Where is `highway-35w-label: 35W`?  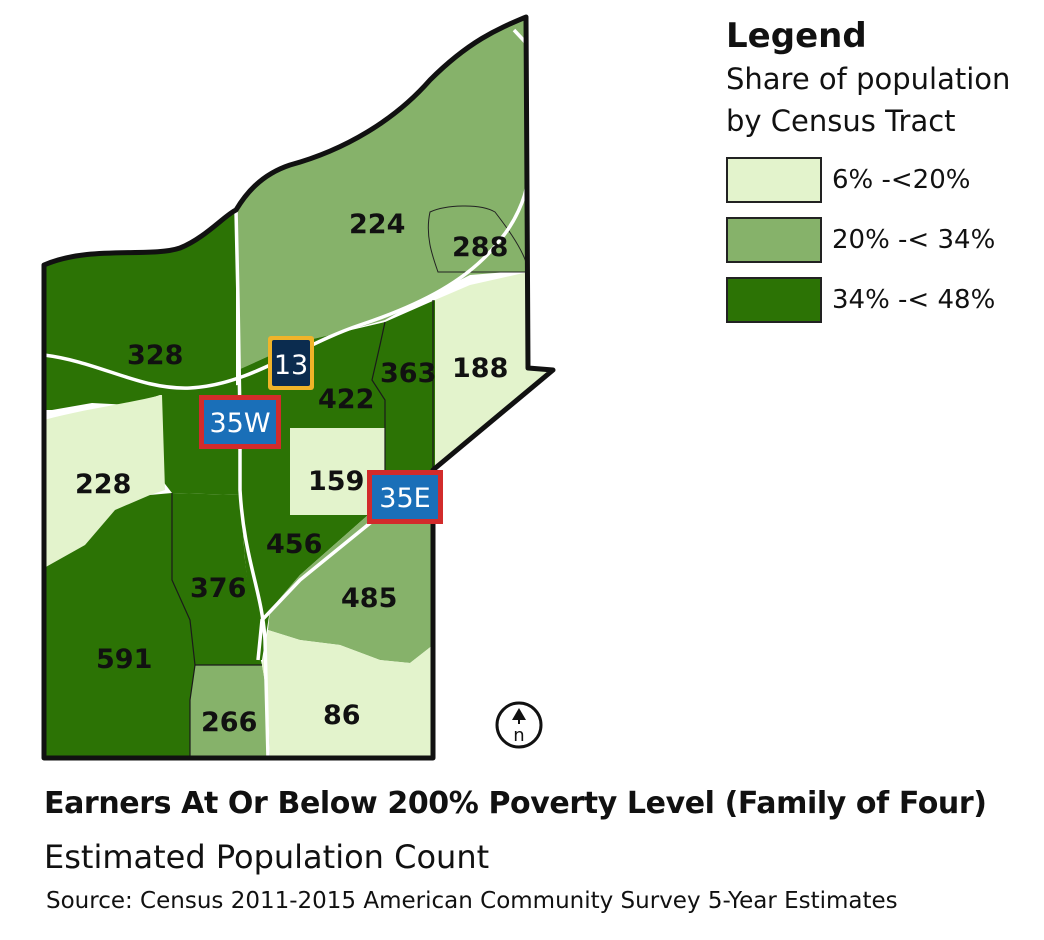
highway-35w-label: 35W is located at coordinates (239, 423).